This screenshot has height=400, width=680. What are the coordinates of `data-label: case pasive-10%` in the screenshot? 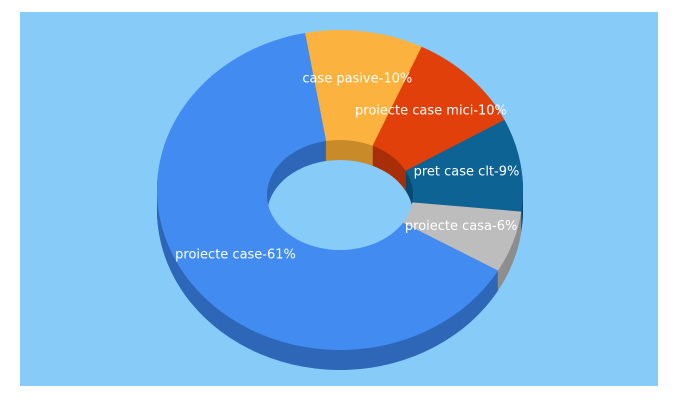 It's located at (357, 79).